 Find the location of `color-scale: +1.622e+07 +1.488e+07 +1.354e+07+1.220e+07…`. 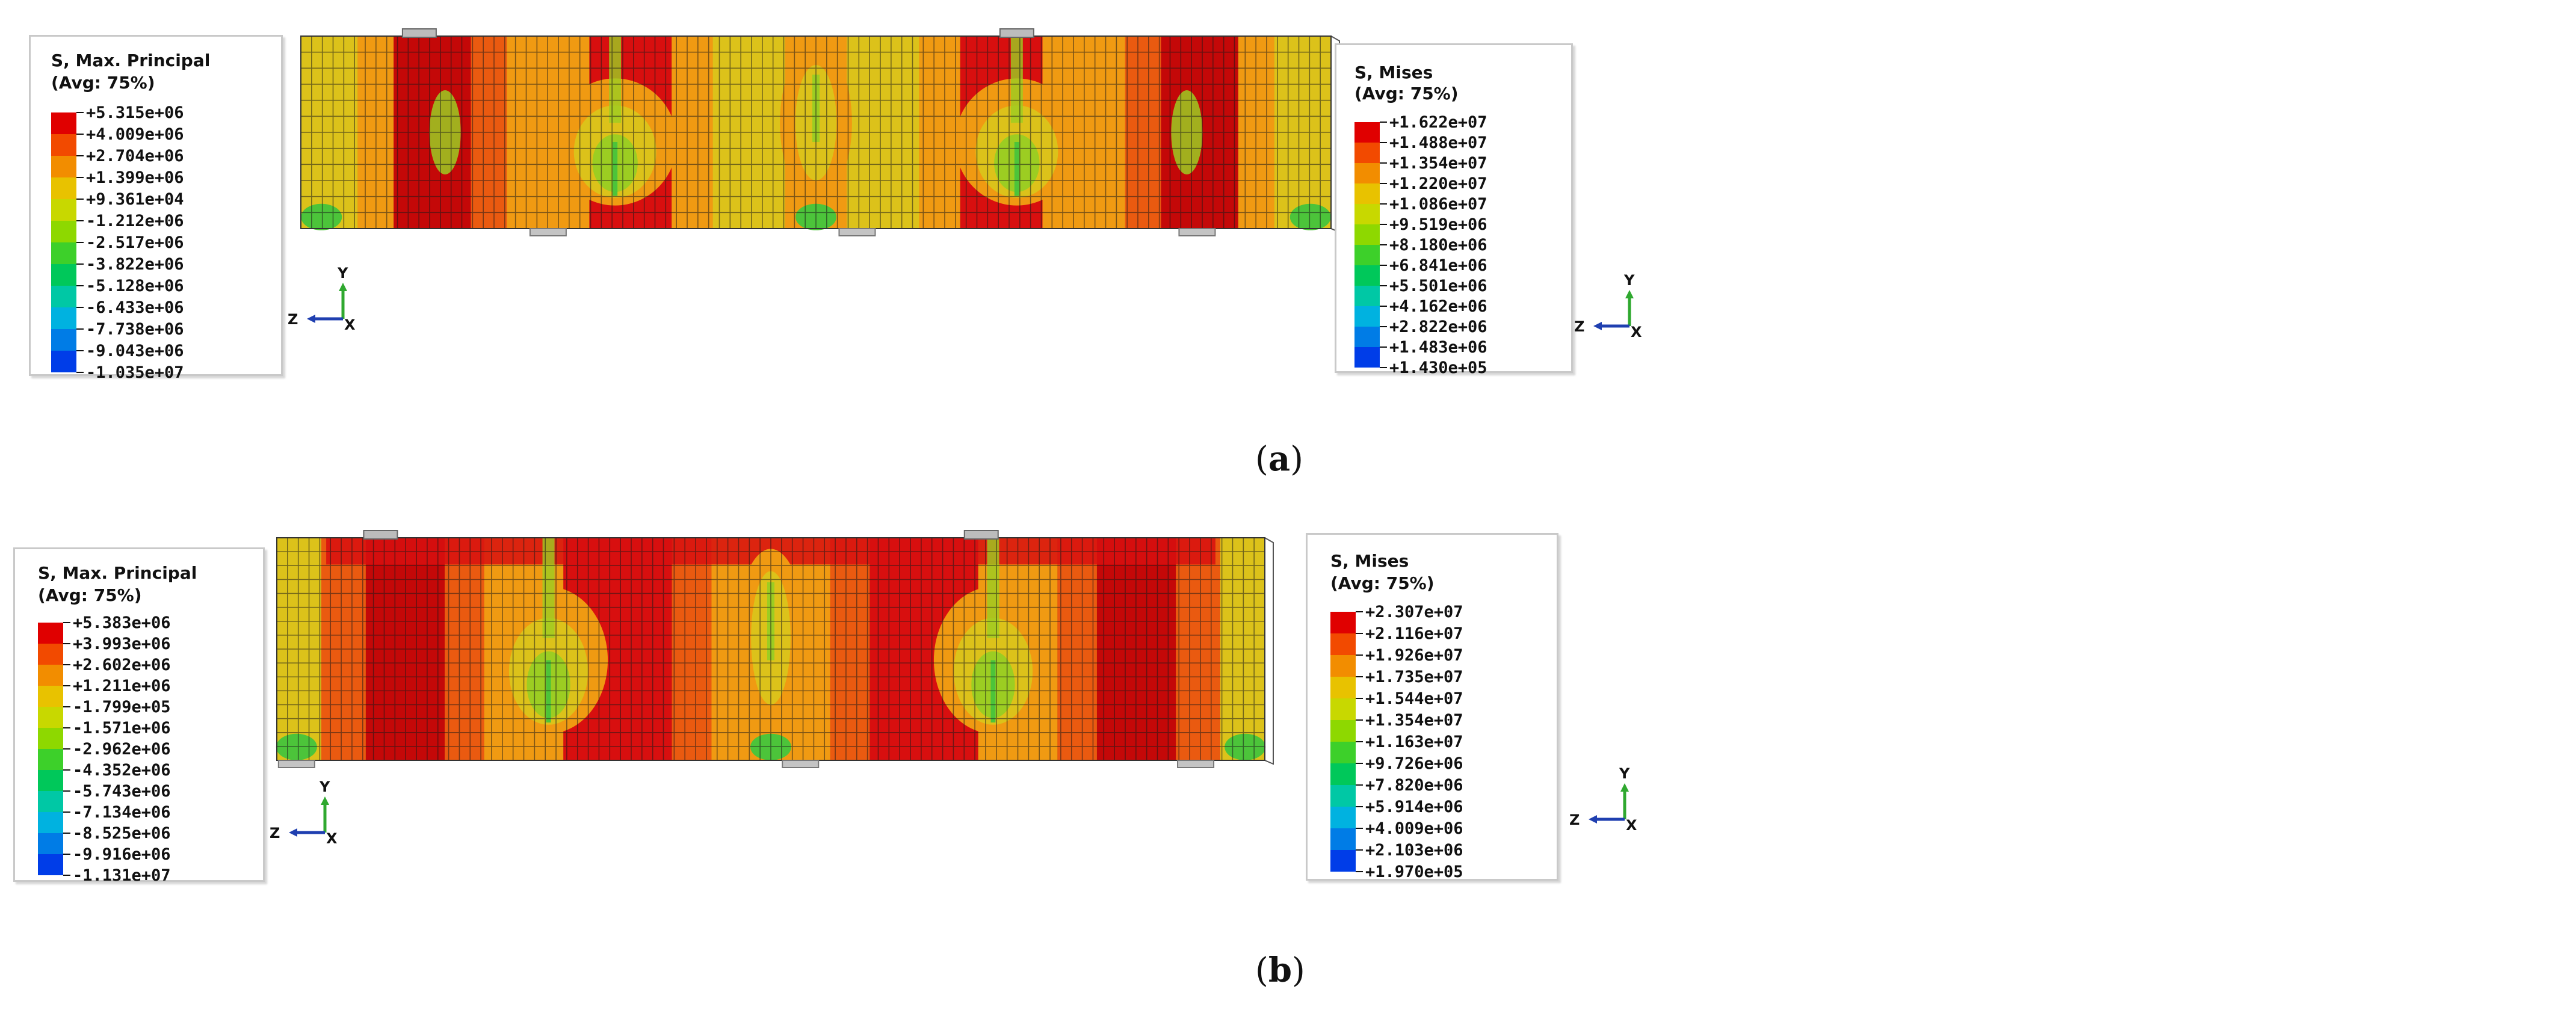

color-scale: +1.622e+07 +1.488e+07 +1.354e+07+1.220e+07… is located at coordinates (1420, 245).